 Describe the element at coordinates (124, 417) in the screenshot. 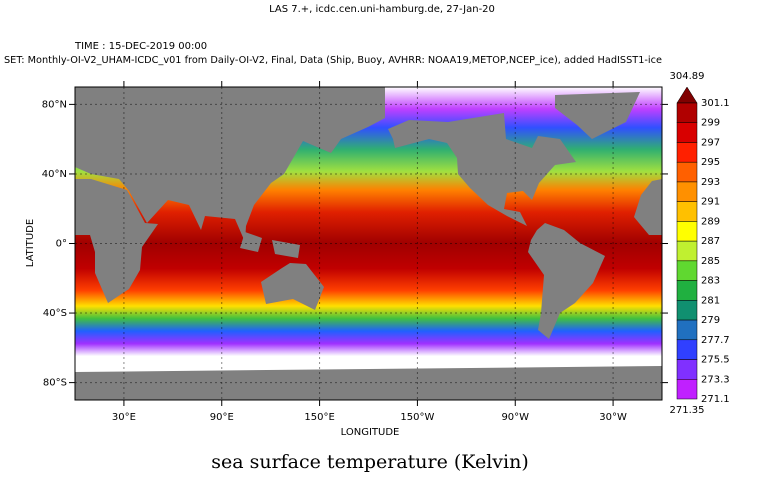

I see `x-tick-label: 30°E` at that location.